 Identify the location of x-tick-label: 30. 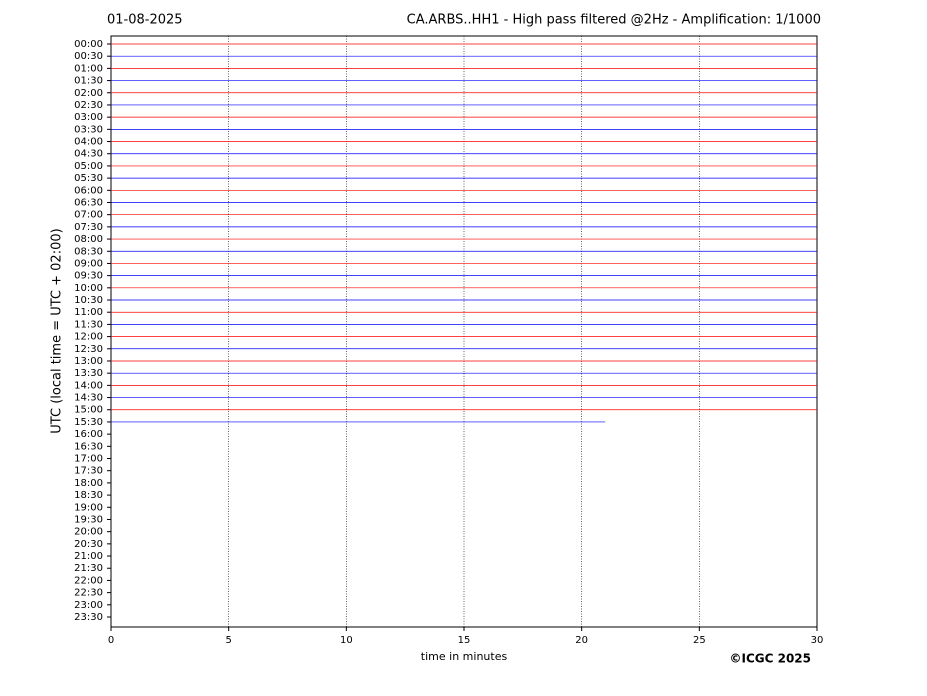
(817, 640).